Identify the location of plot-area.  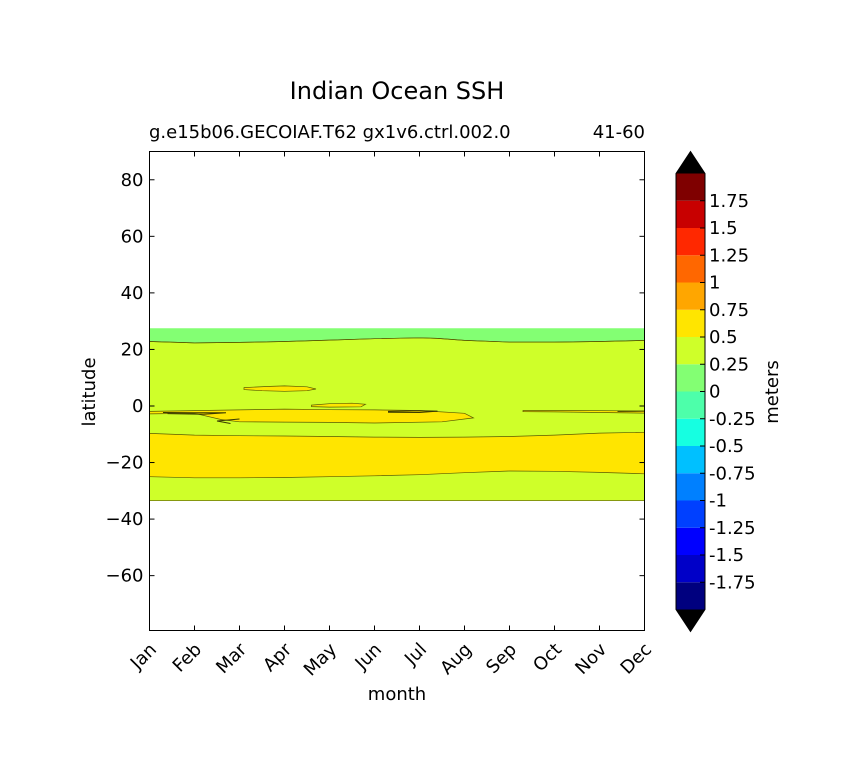
(397, 415).